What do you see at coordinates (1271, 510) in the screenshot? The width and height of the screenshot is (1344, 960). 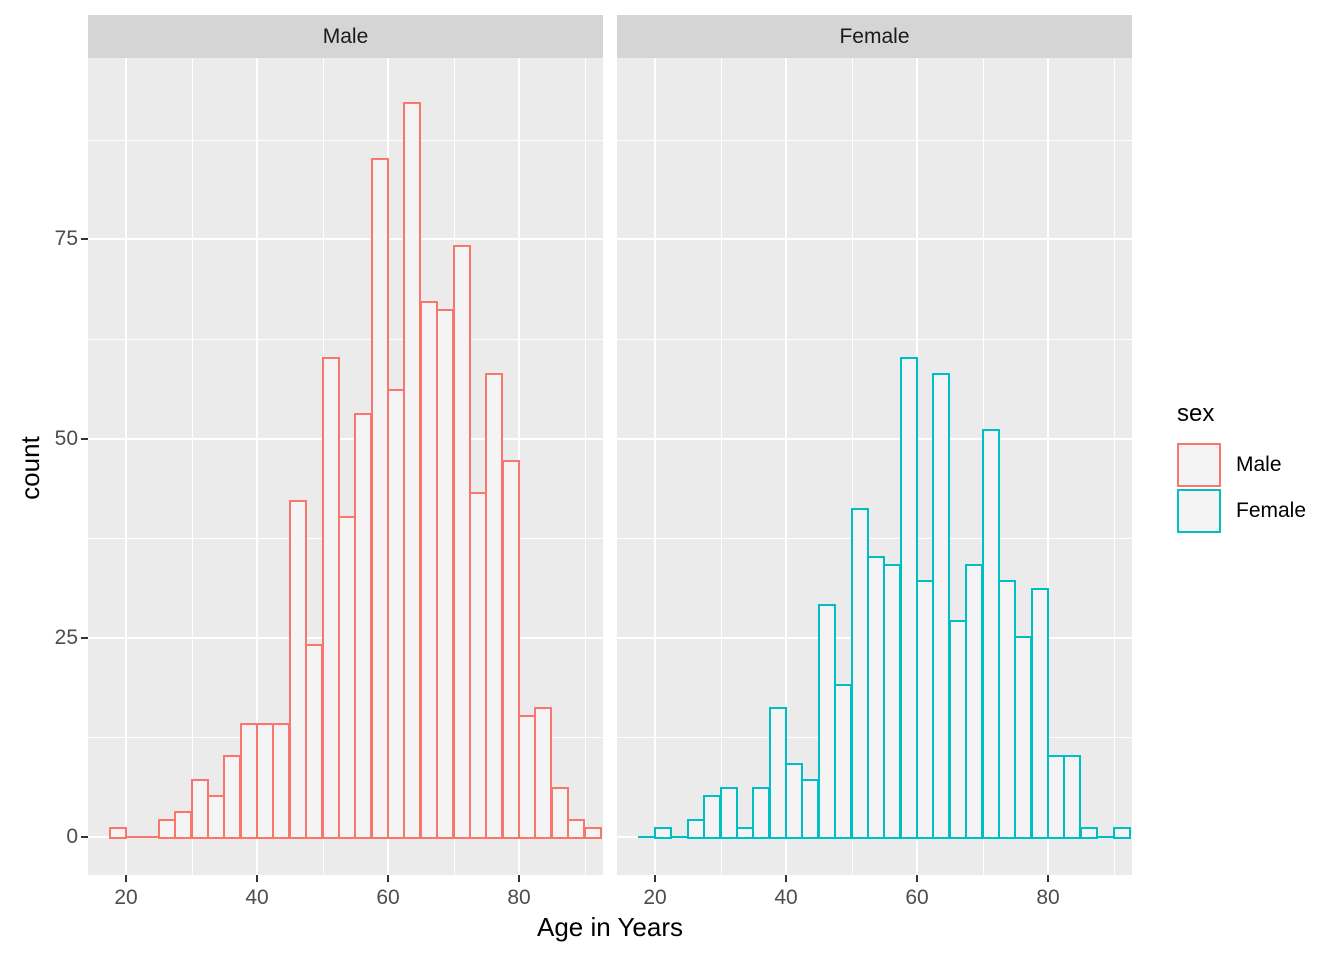 I see `legend-entry-label: Female` at bounding box center [1271, 510].